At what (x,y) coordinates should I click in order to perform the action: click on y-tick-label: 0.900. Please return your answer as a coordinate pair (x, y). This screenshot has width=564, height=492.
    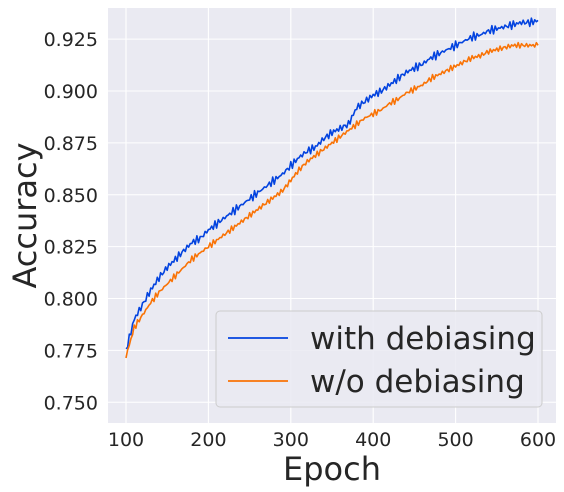
    Looking at the image, I should click on (71, 92).